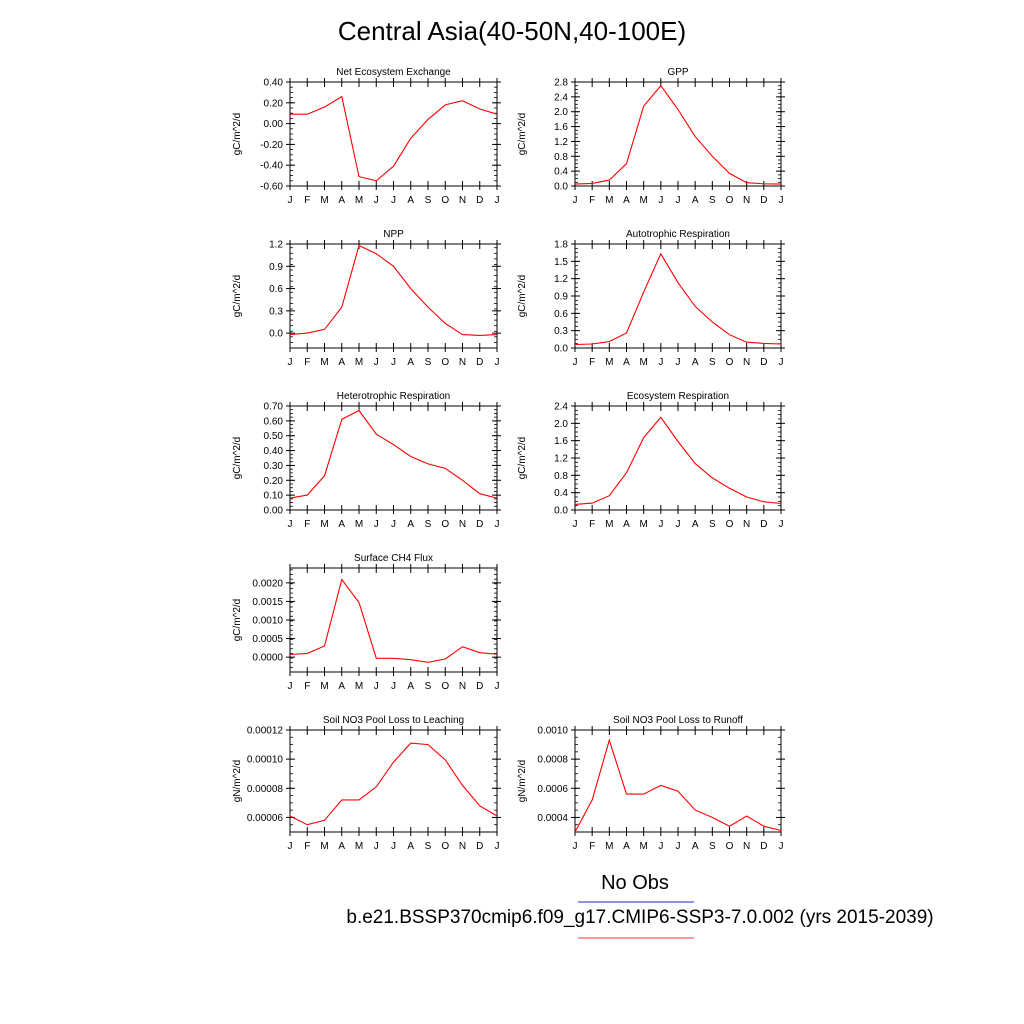 This screenshot has width=1024, height=1024. I want to click on y-tick-label: 0.0000, so click(267, 658).